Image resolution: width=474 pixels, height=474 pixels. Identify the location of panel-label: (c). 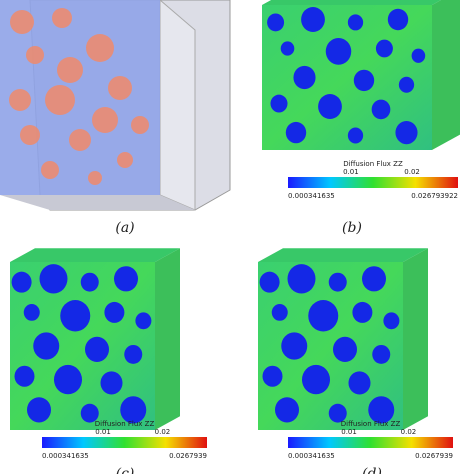
(125, 470).